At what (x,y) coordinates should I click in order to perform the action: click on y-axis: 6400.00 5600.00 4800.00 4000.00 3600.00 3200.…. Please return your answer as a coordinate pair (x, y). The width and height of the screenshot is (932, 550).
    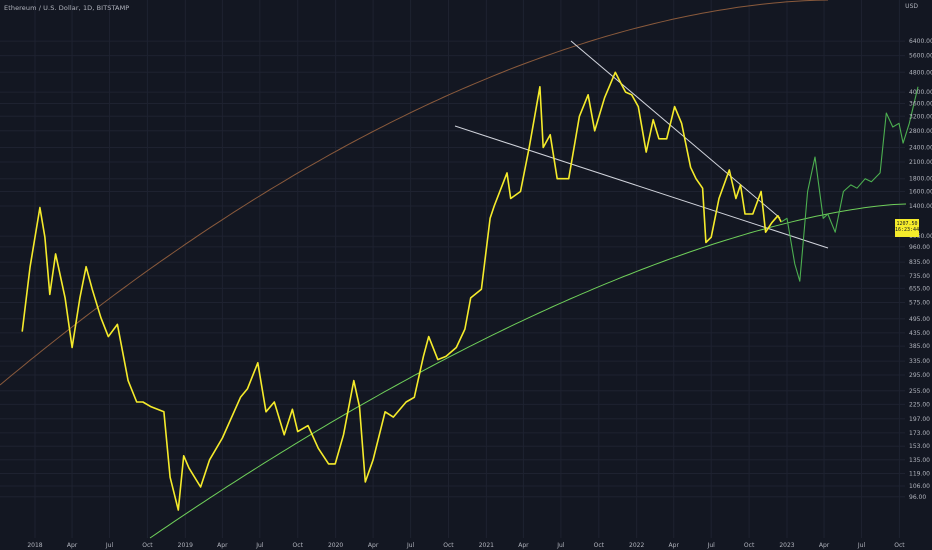
    Looking at the image, I should click on (920, 269).